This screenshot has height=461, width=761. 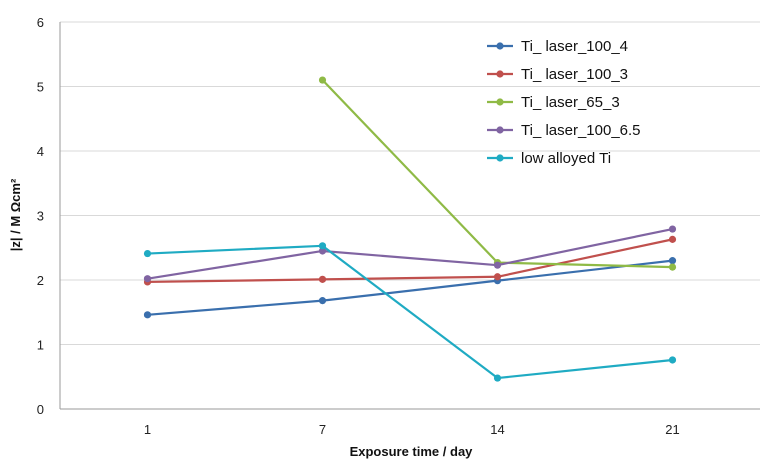 I want to click on legend-item: Ti_ laser_65_3, so click(x=553, y=102).